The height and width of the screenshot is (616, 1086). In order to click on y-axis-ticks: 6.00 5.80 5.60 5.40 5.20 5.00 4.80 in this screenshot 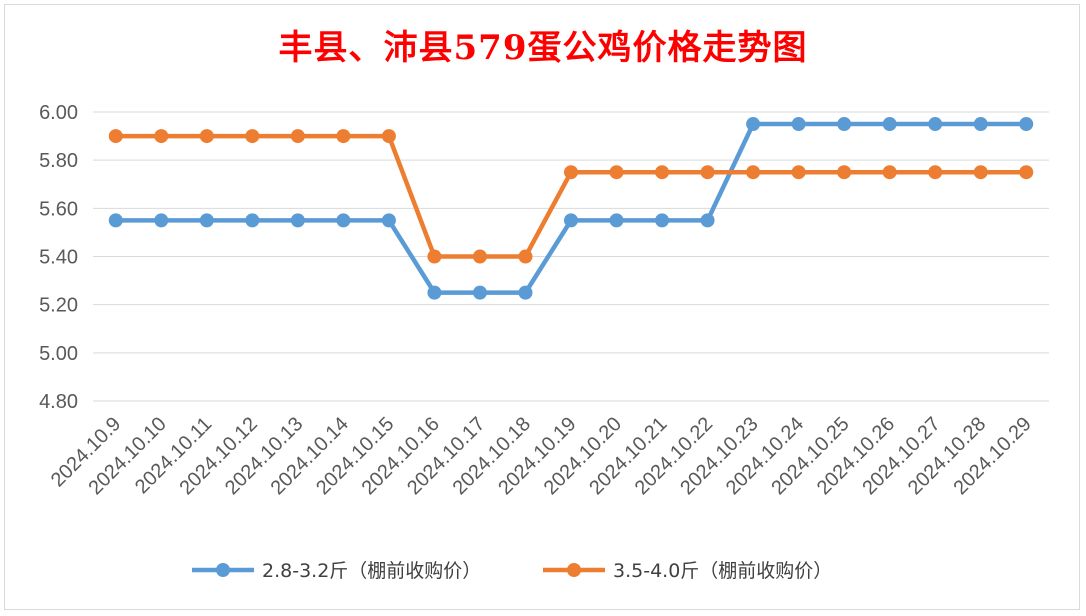, I will do `click(58, 257)`.